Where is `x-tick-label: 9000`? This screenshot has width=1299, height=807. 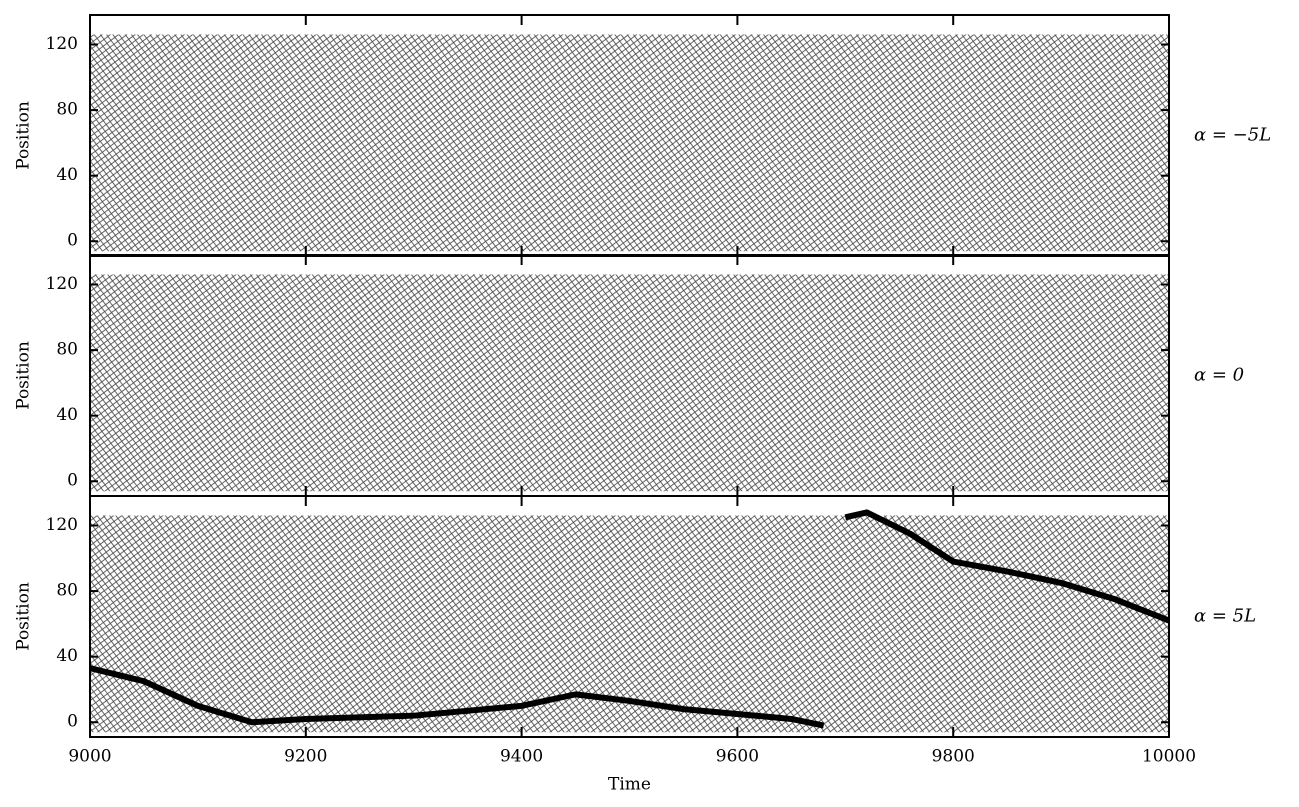
x-tick-label: 9000 is located at coordinates (89, 757).